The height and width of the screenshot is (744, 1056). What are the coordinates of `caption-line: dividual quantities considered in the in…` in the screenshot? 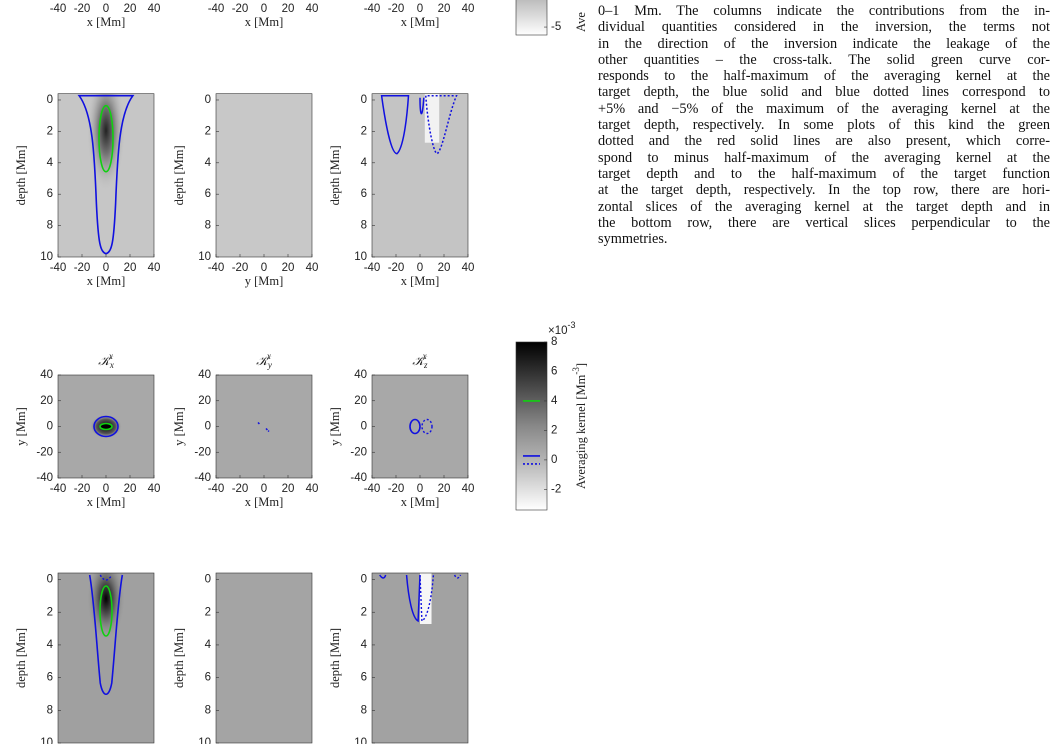 It's located at (824, 27).